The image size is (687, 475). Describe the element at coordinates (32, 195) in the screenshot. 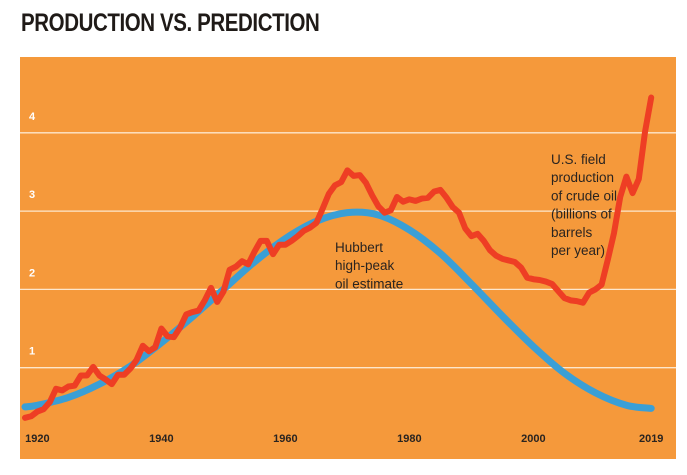

I see `y-tick-label: 3` at that location.